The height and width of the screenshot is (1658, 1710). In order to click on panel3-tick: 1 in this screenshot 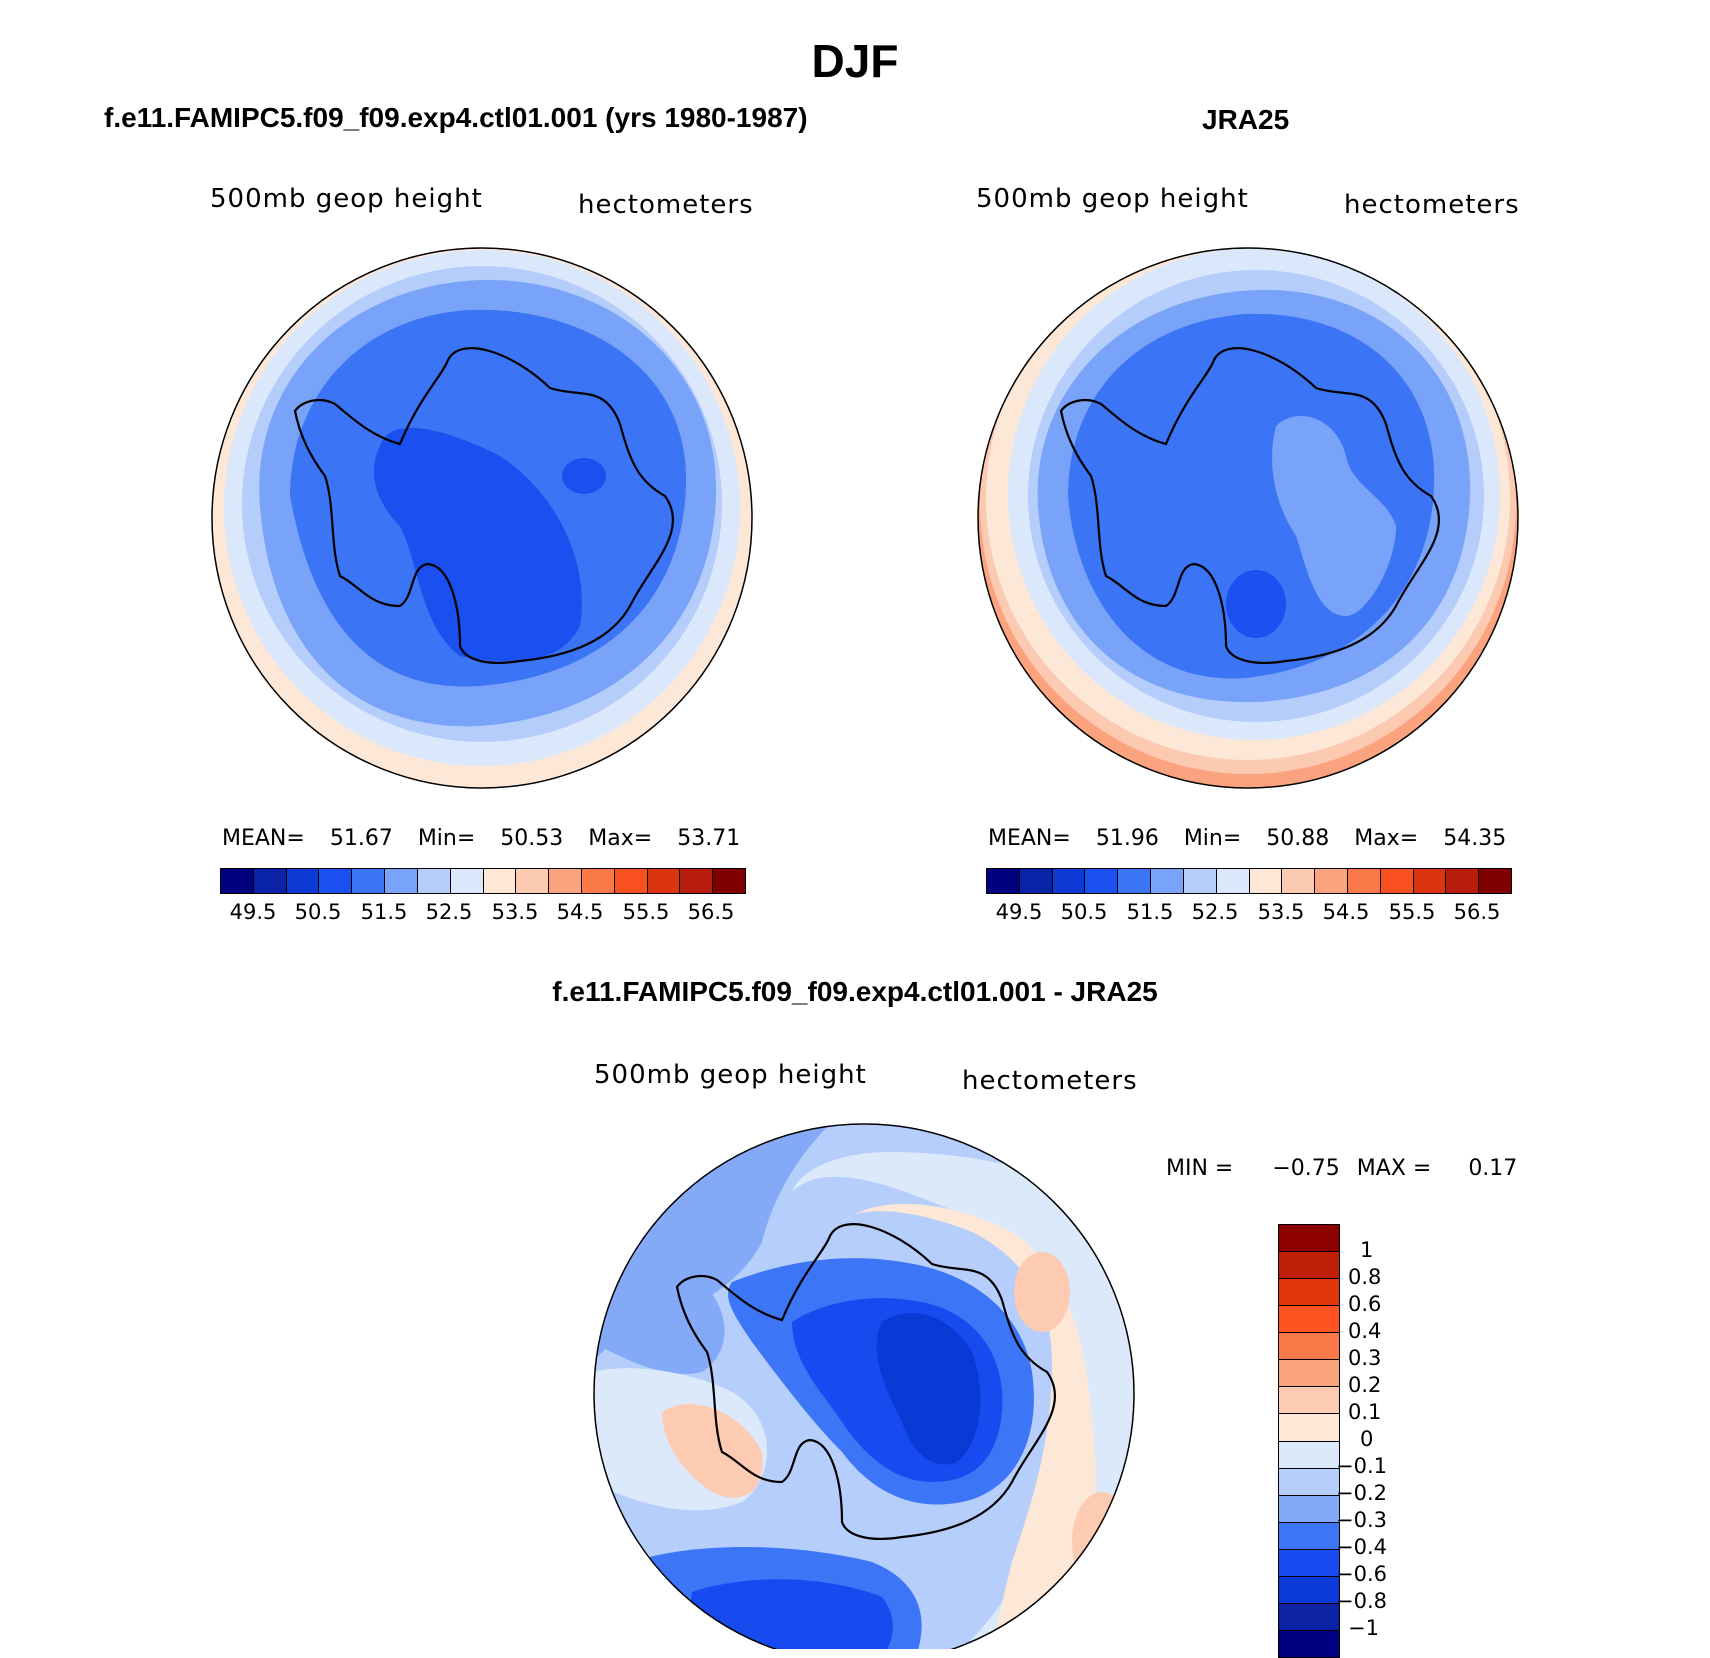, I will do `click(1367, 1250)`.